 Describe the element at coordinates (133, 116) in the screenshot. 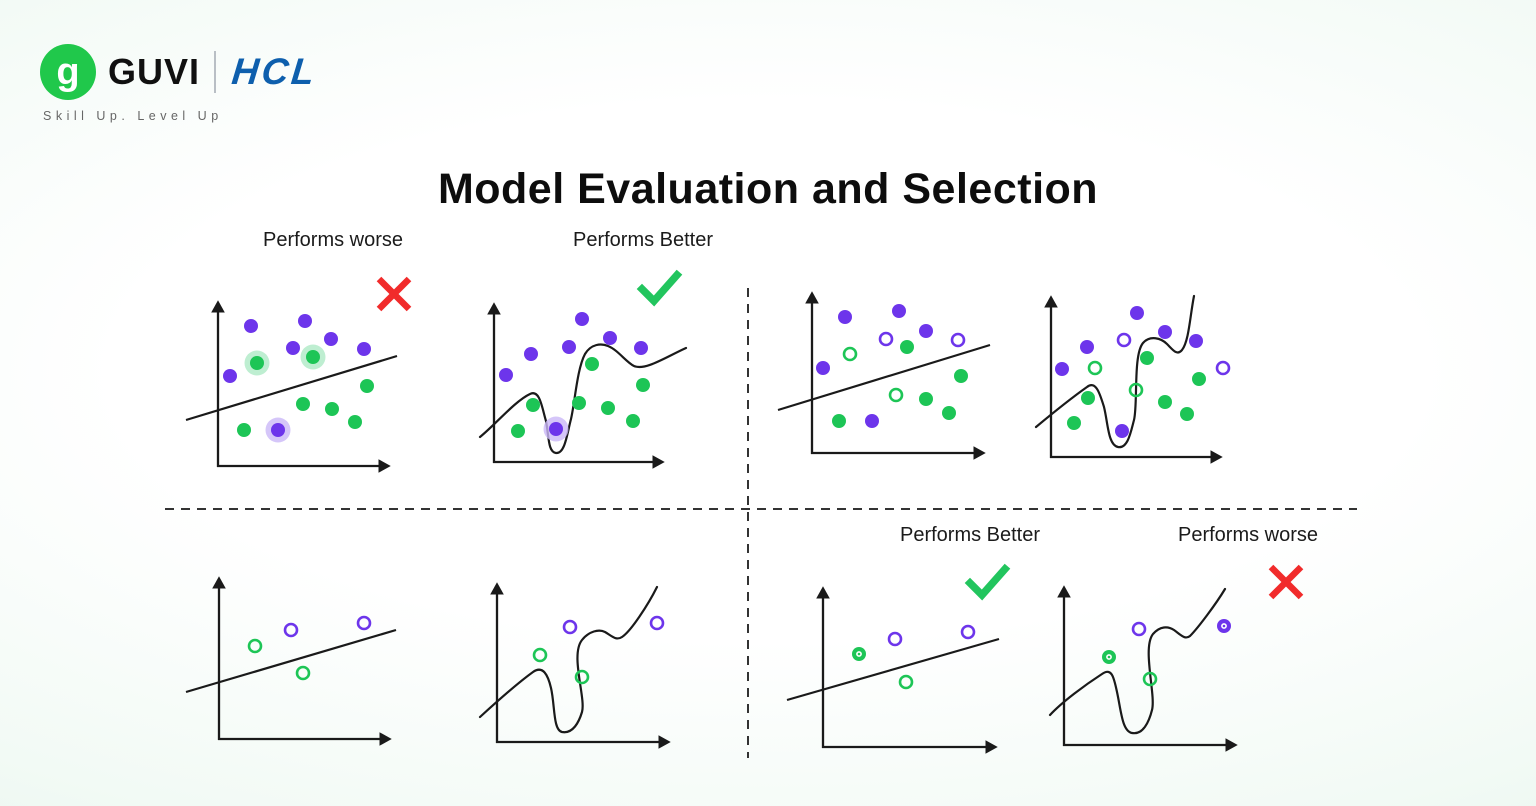

I see `brand-tagline: Skill Up. Level Up` at that location.